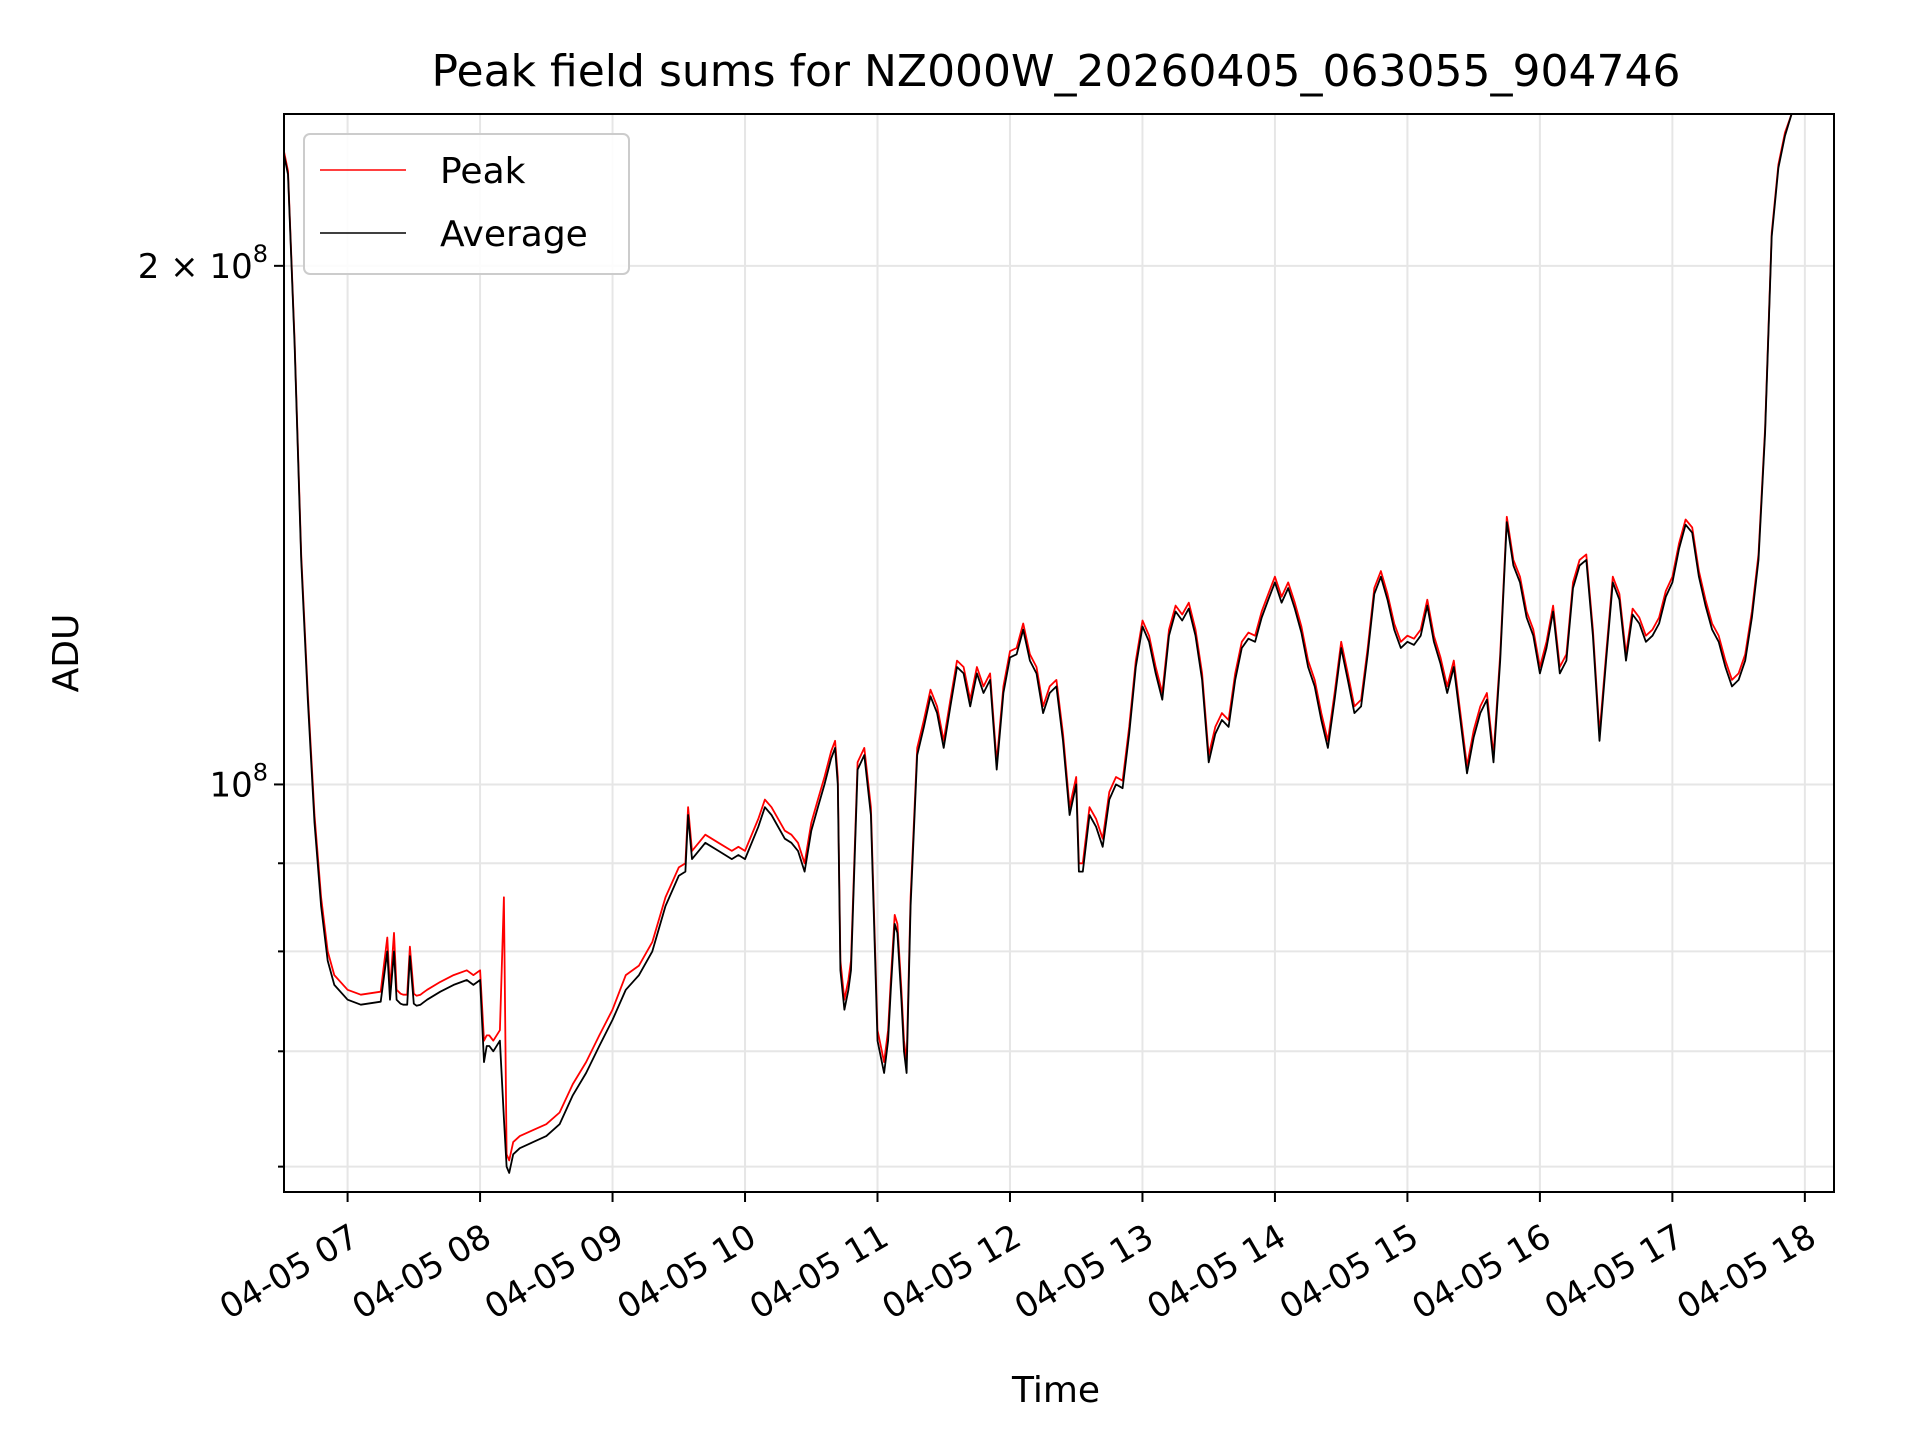 The image size is (1920, 1440). What do you see at coordinates (1055, 1390) in the screenshot?
I see `x-axis-label: Time` at bounding box center [1055, 1390].